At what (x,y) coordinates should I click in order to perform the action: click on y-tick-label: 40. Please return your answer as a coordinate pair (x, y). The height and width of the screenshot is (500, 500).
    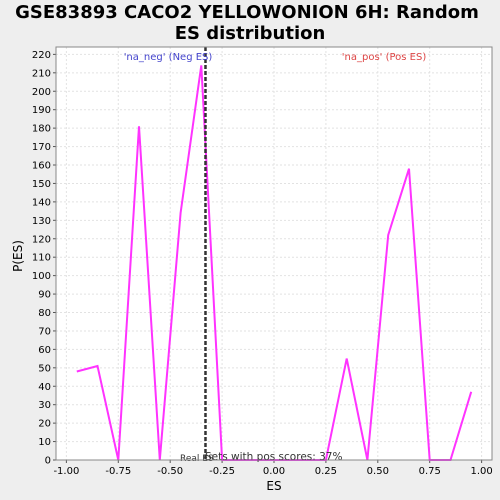
    Looking at the image, I should click on (44, 387).